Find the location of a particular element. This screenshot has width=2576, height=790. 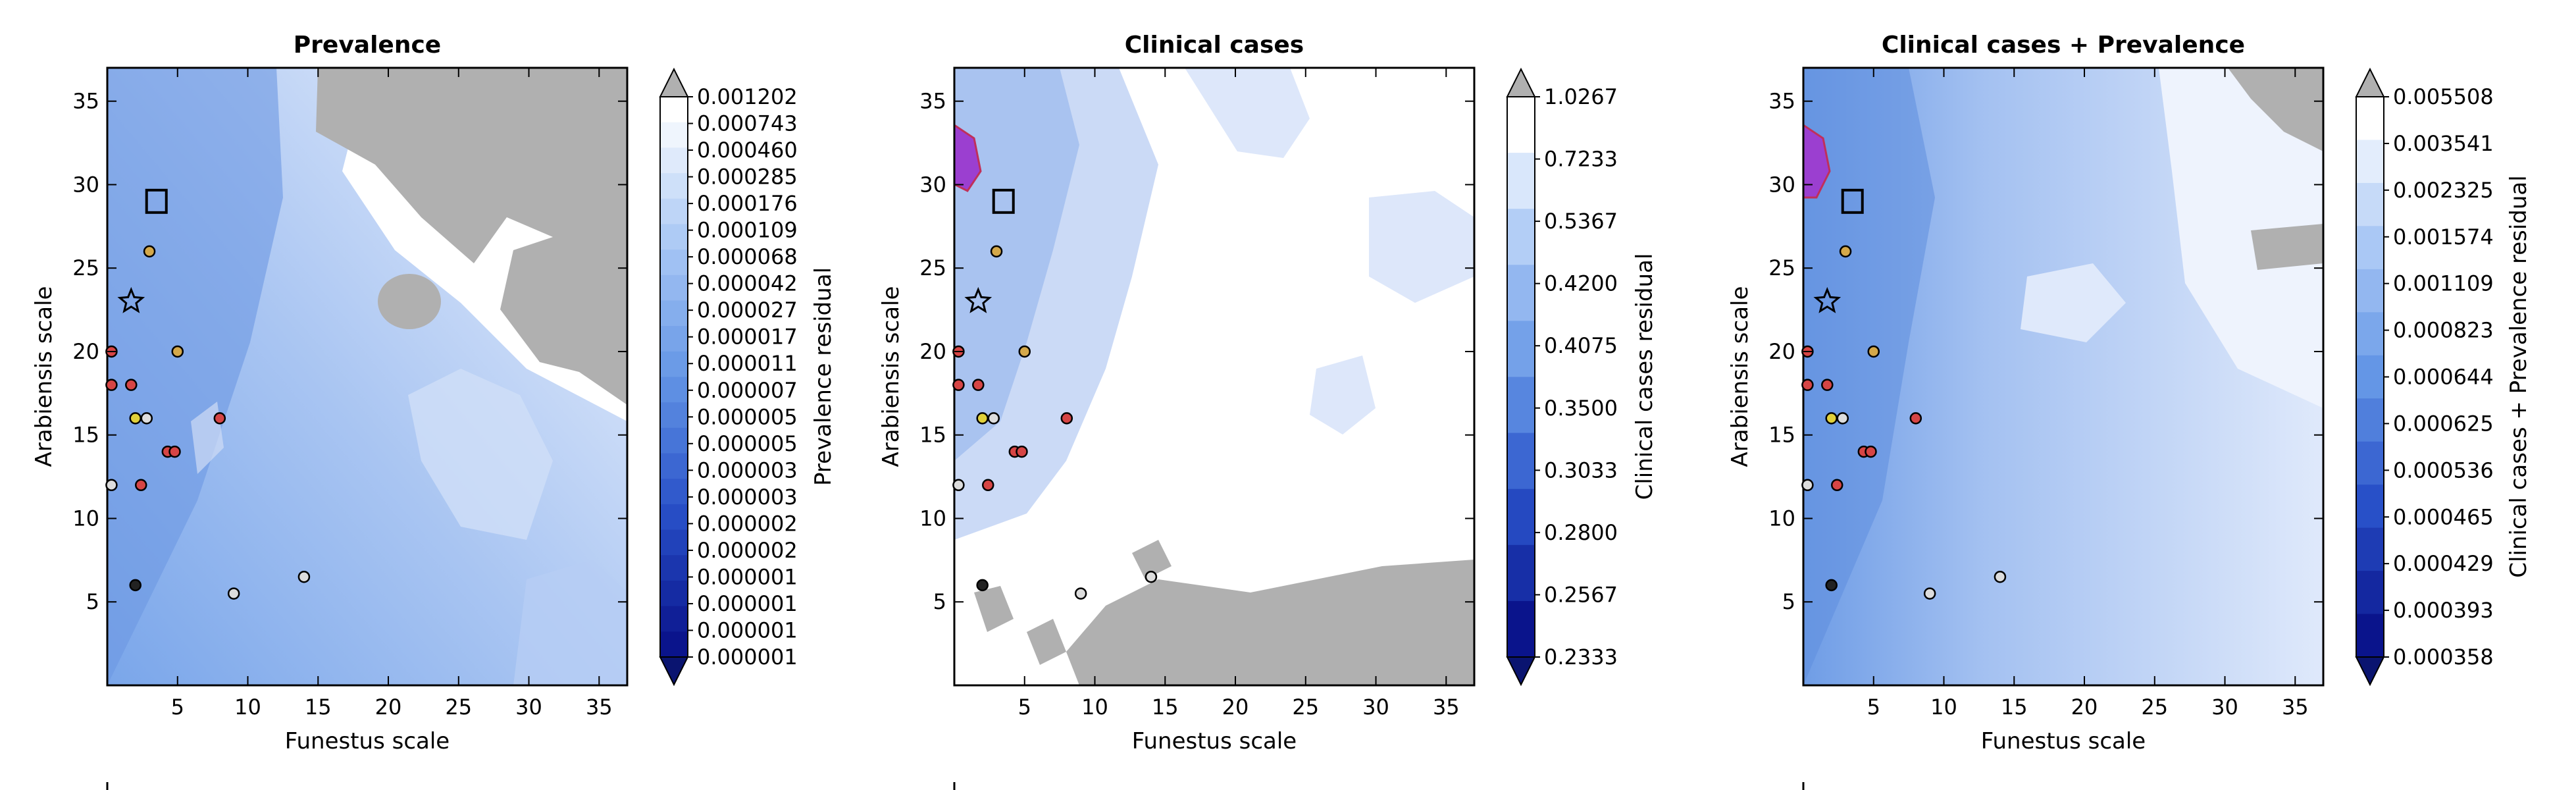

clinical-cases-x-ticks: 5 10 15 20 25 30 35 is located at coordinates (1239, 394).